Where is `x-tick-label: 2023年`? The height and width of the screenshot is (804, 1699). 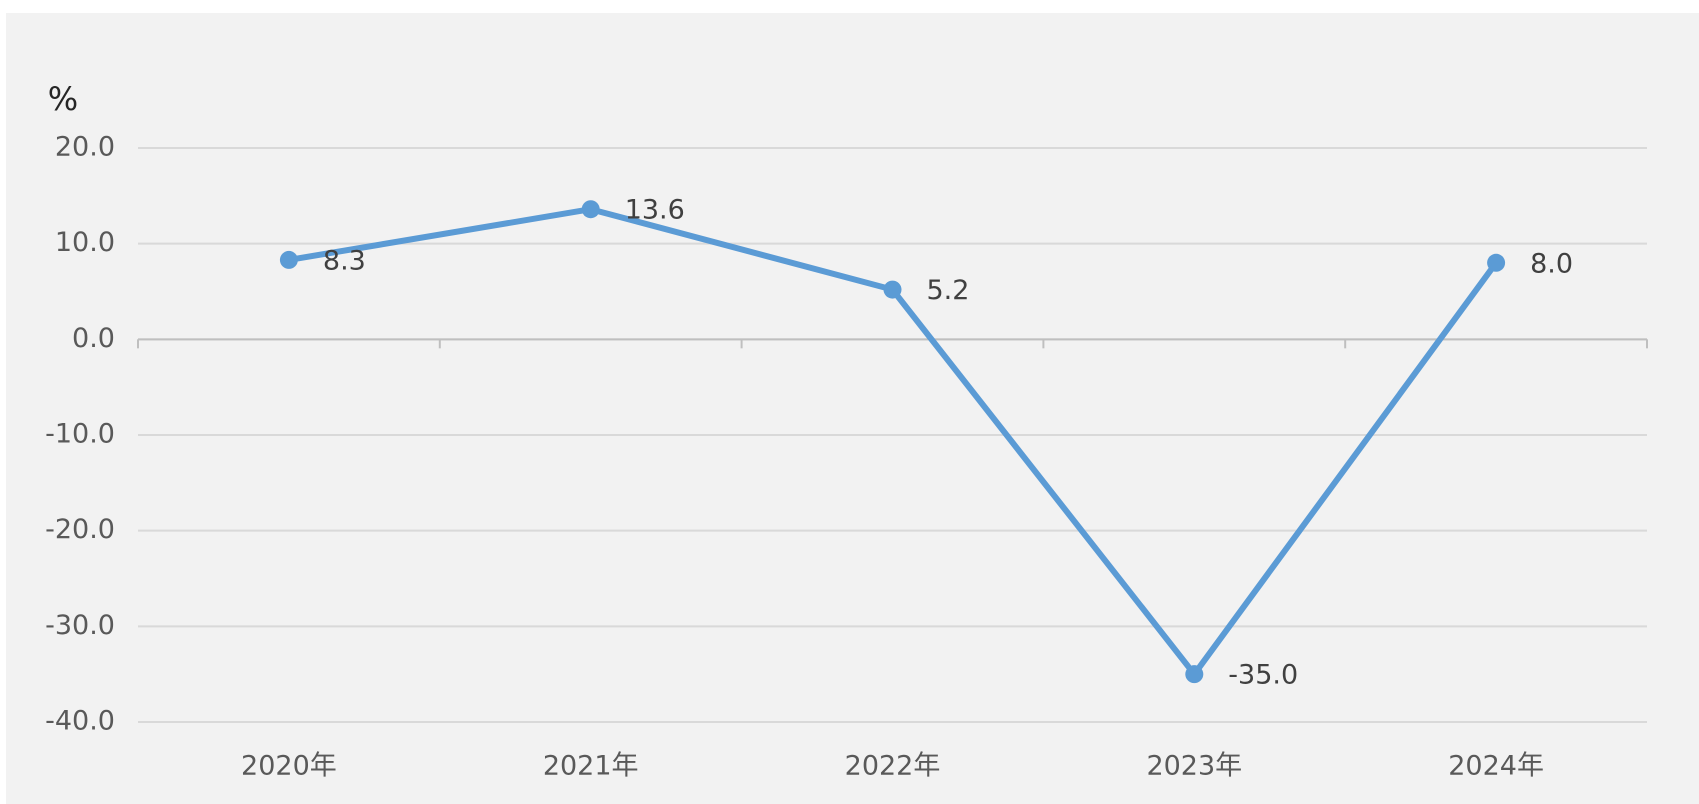 x-tick-label: 2023年 is located at coordinates (1194, 766).